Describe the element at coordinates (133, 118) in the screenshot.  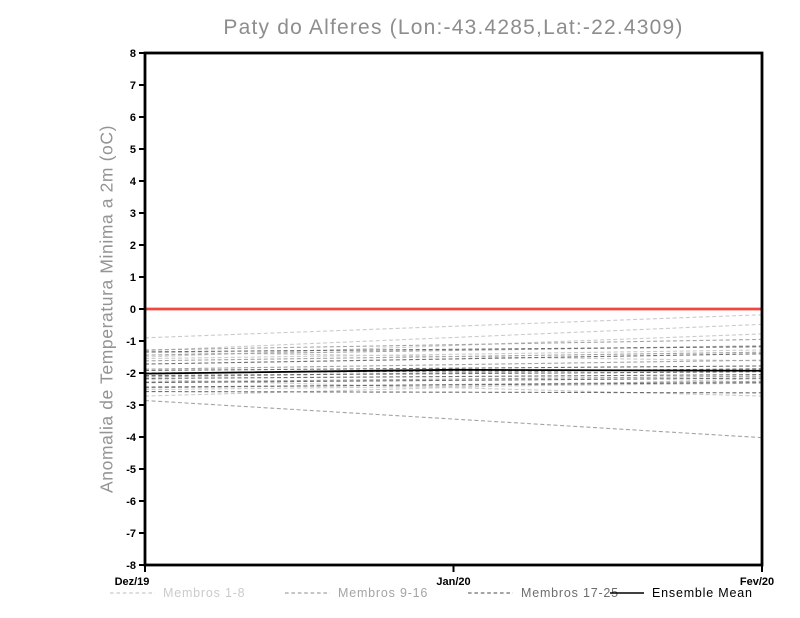
I see `y-tick-label-6: 6` at that location.